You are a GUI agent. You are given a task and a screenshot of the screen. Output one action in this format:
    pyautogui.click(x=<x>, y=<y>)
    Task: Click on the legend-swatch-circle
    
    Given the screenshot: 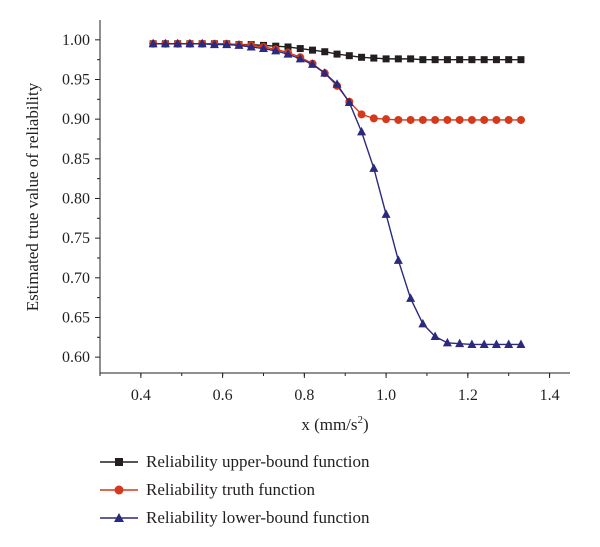 What is the action you would take?
    pyautogui.click(x=119, y=490)
    